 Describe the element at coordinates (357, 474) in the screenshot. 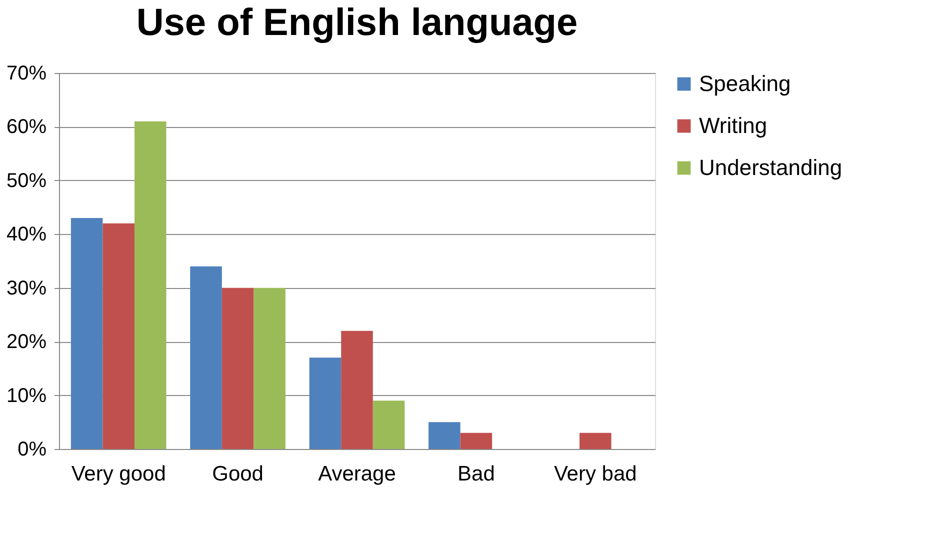

I see `x-tick-label: Average` at that location.